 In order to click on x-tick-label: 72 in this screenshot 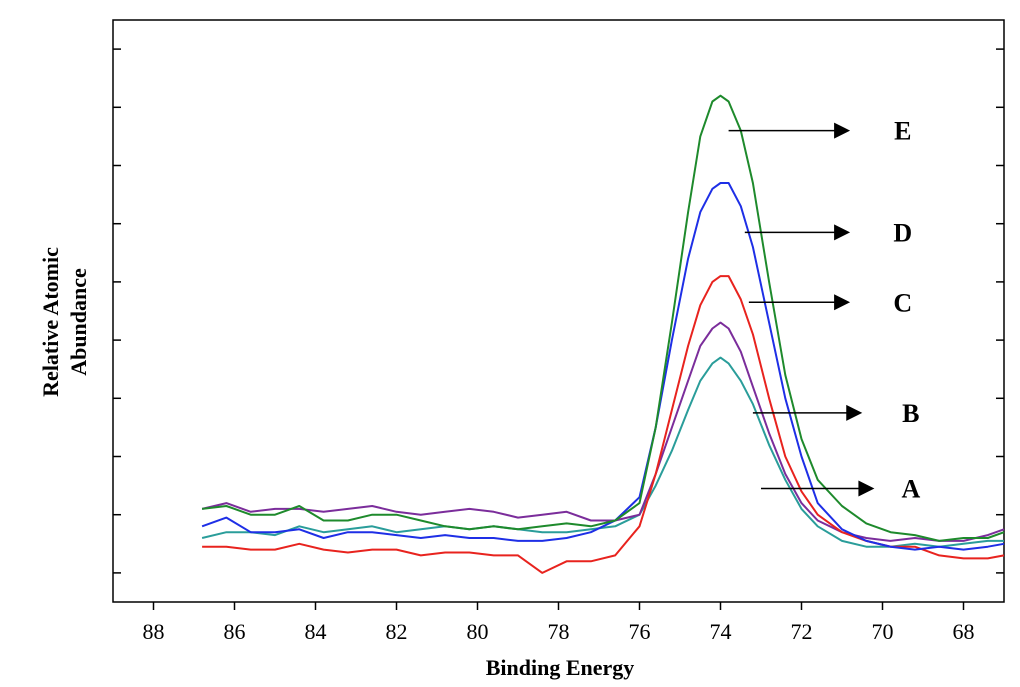, I will do `click(802, 631)`.